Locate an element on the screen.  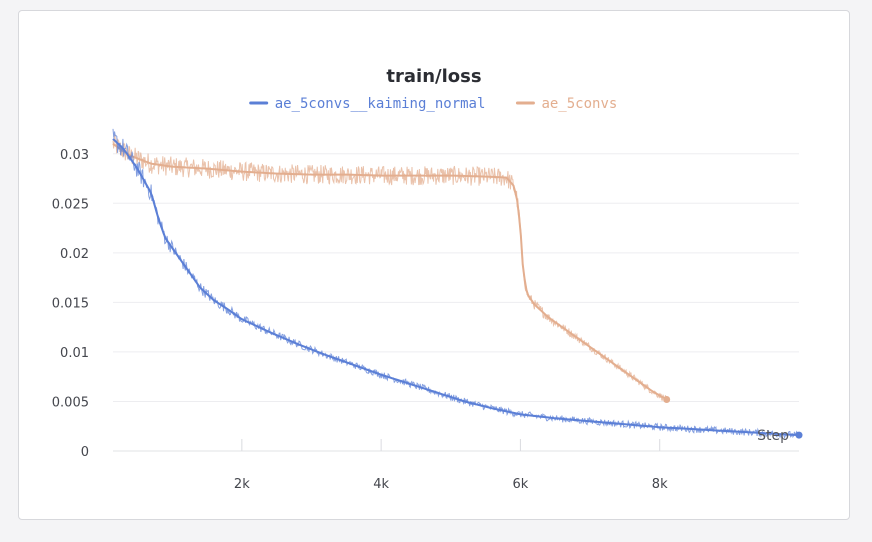
x-axis: 2k 4k 6k 8k is located at coordinates (451, 465).